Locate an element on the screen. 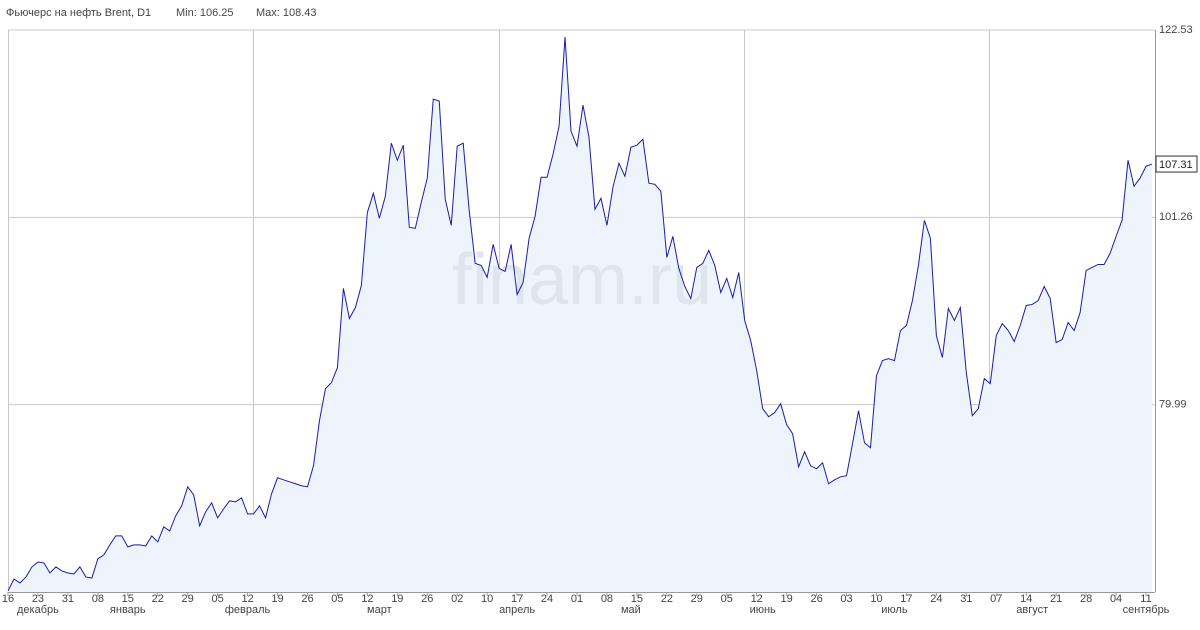 Image resolution: width=1200 pixels, height=630 pixels. last-value-box is located at coordinates (1176, 164).